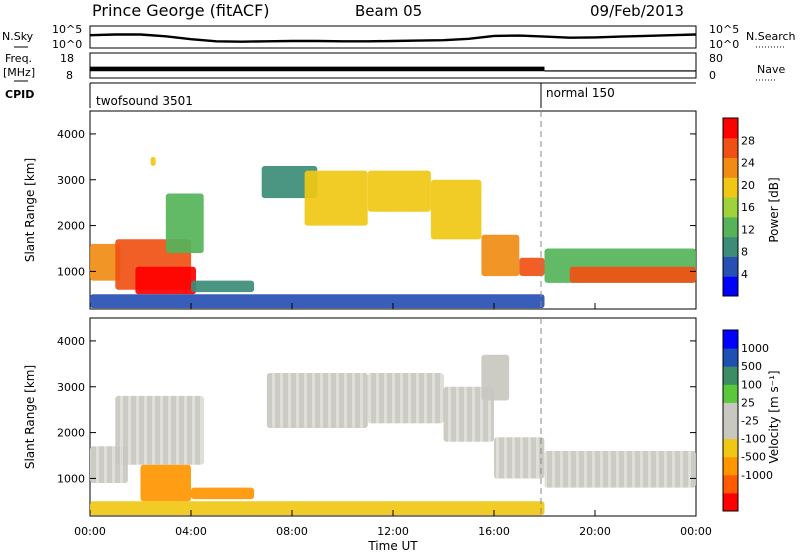 The height and width of the screenshot is (554, 800). Describe the element at coordinates (738, 207) in the screenshot. I see `power-colorbar: 4 8 12 16 20 24 28` at that location.